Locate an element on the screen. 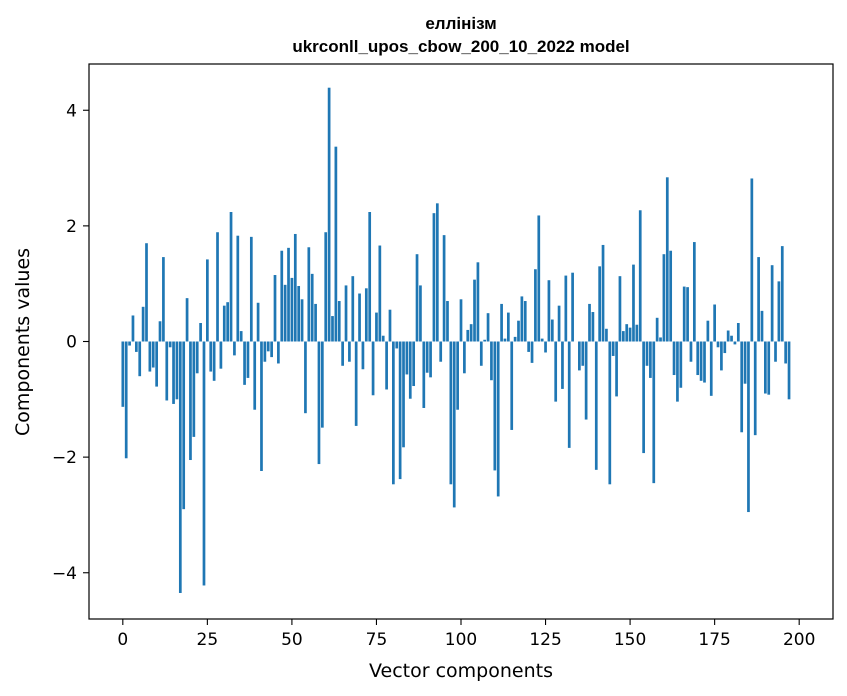 The image size is (847, 696). x-tick-label: 200 is located at coordinates (799, 640).